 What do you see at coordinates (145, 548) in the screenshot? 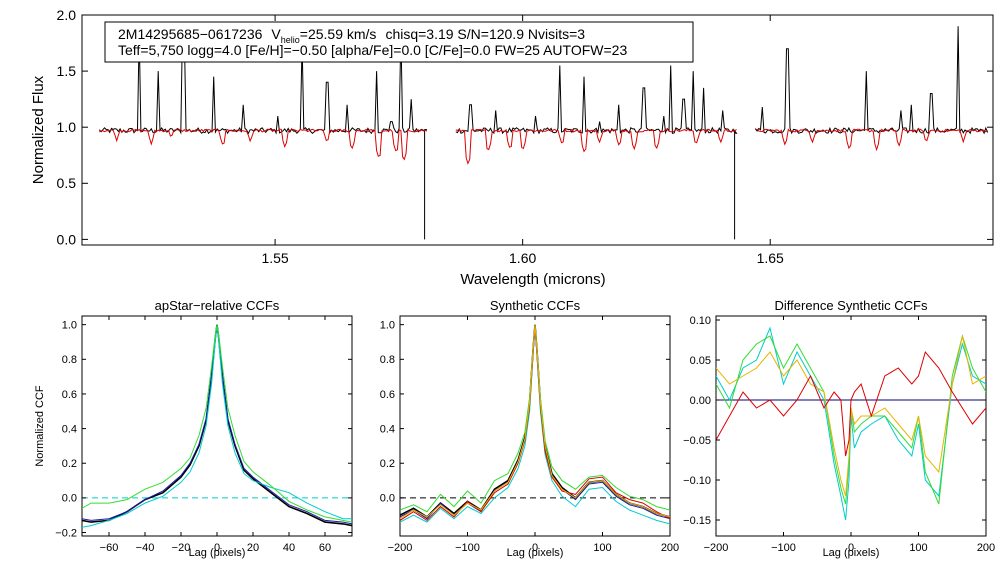
I see `x-tick-label: −40` at bounding box center [145, 548].